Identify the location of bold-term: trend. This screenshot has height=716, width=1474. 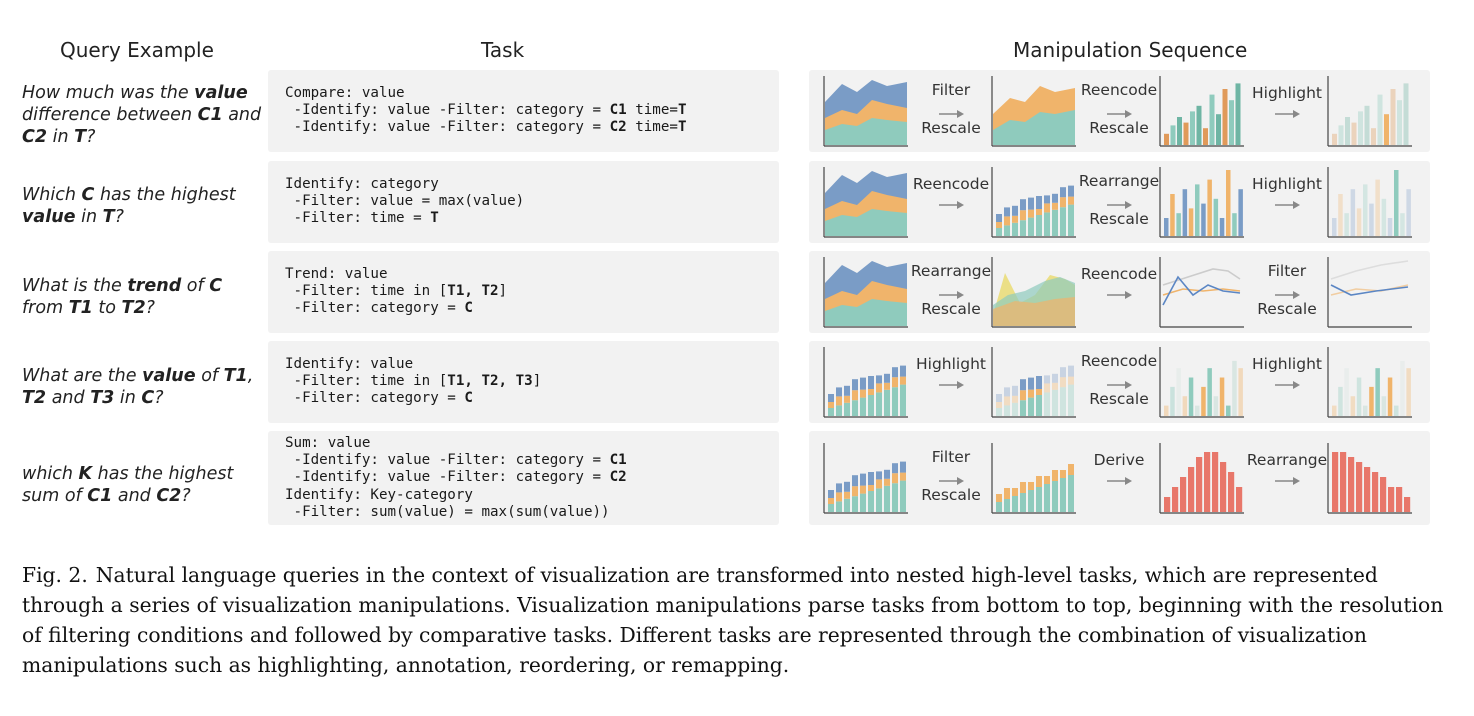
(154, 286).